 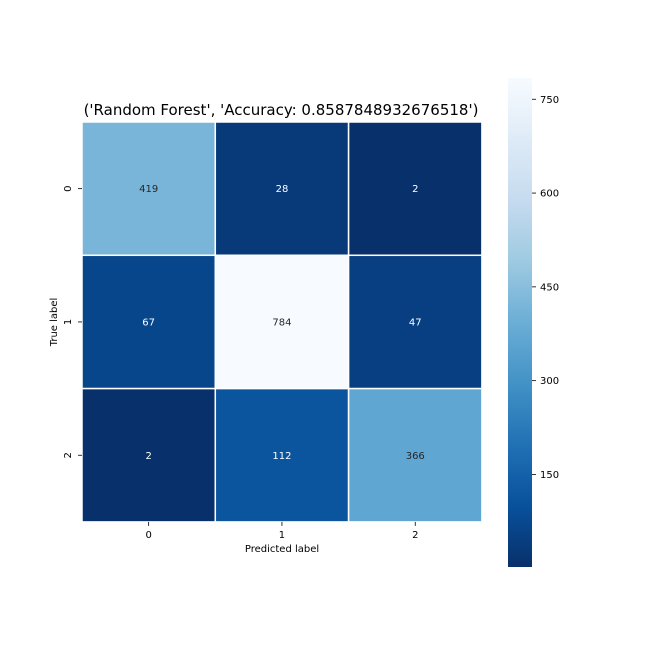 I want to click on cell-value-r0-c0: 419, so click(x=148, y=189).